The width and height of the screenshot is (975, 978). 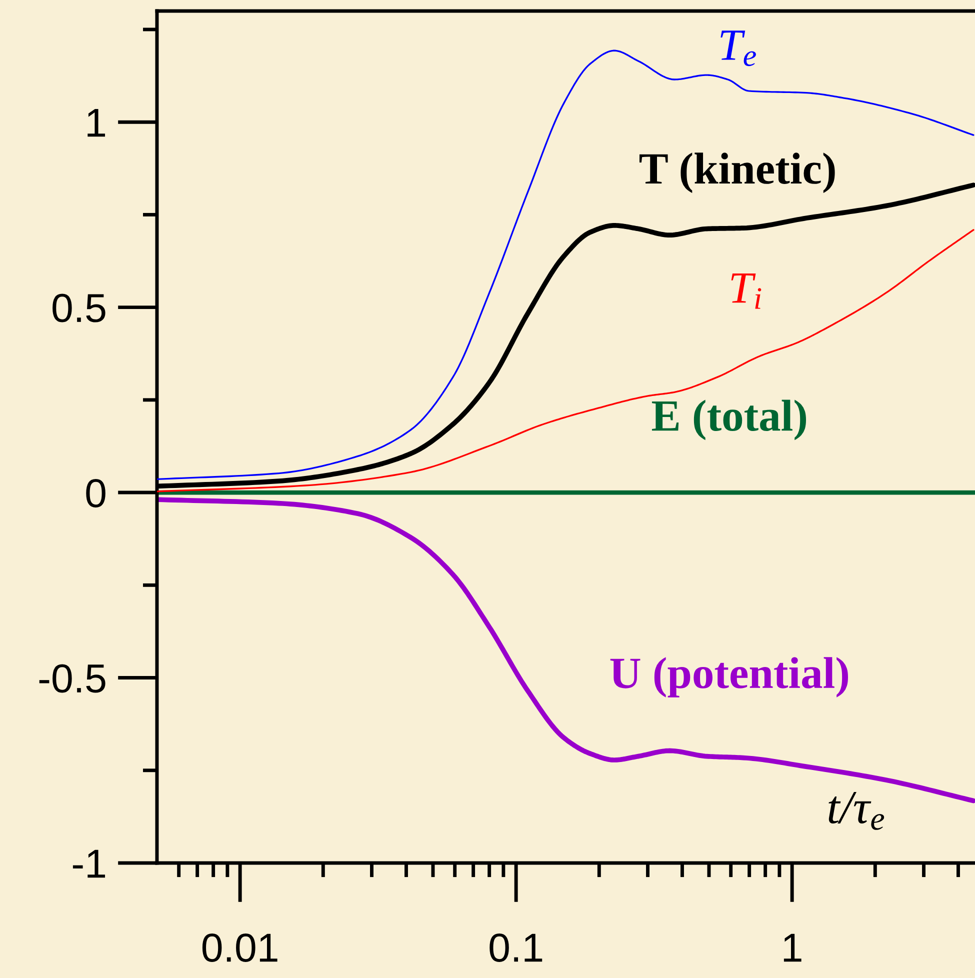 I want to click on x-tick-label: 0.01, so click(x=240, y=947).